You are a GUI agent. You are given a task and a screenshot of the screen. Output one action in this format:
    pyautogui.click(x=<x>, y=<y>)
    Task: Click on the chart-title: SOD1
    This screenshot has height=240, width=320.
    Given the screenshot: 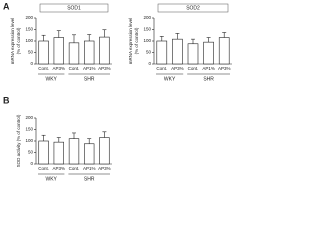 What is the action you would take?
    pyautogui.click(x=74, y=8)
    